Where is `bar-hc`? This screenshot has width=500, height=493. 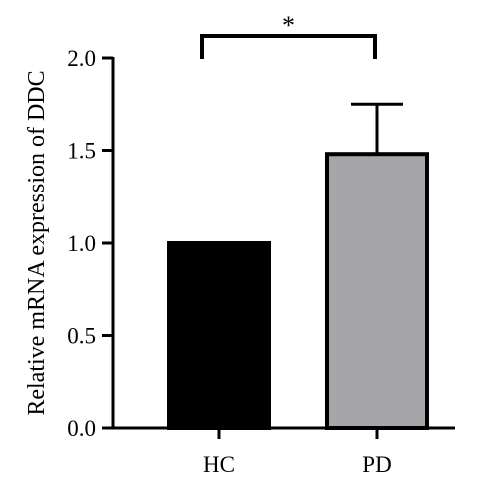
bar-hc is located at coordinates (219, 335).